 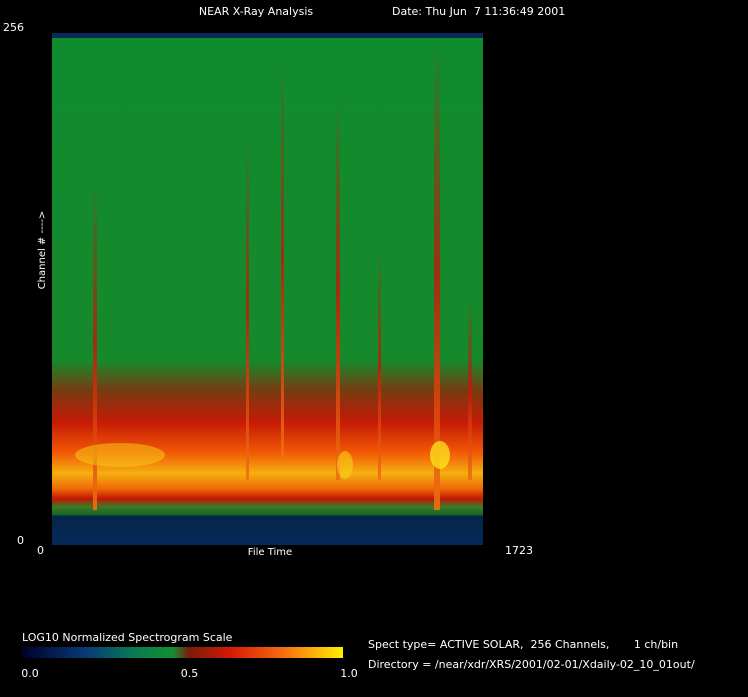 I want to click on x-tick-label: 0, so click(x=40, y=550).